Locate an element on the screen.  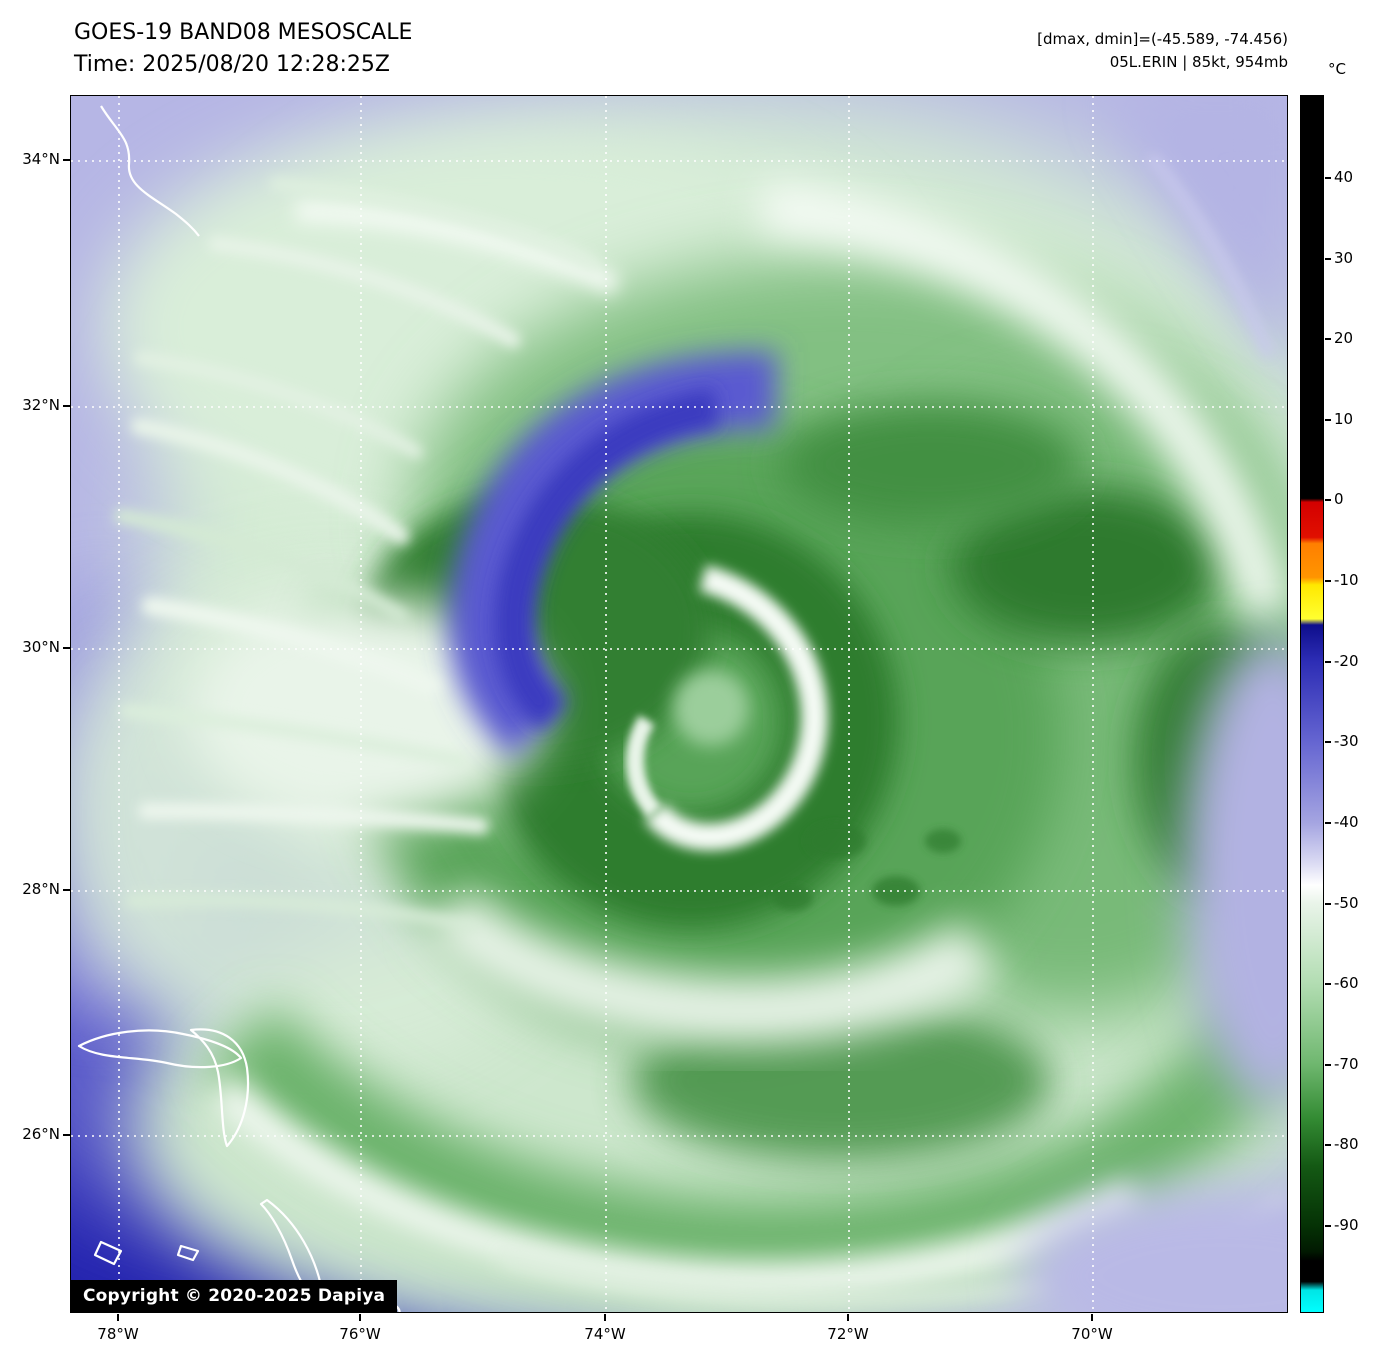
storm-eye is located at coordinates (727, 707).